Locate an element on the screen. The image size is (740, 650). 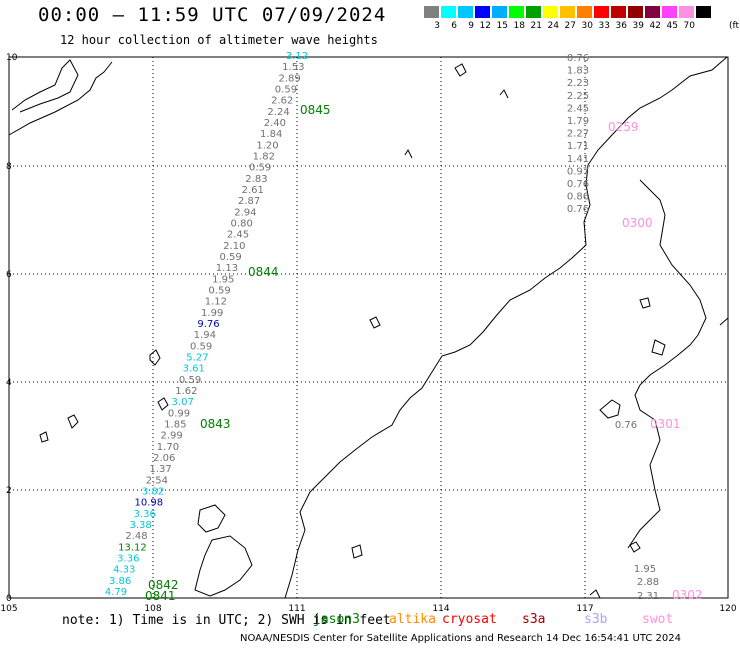
swh-label: 3.36 is located at coordinates (145, 514).